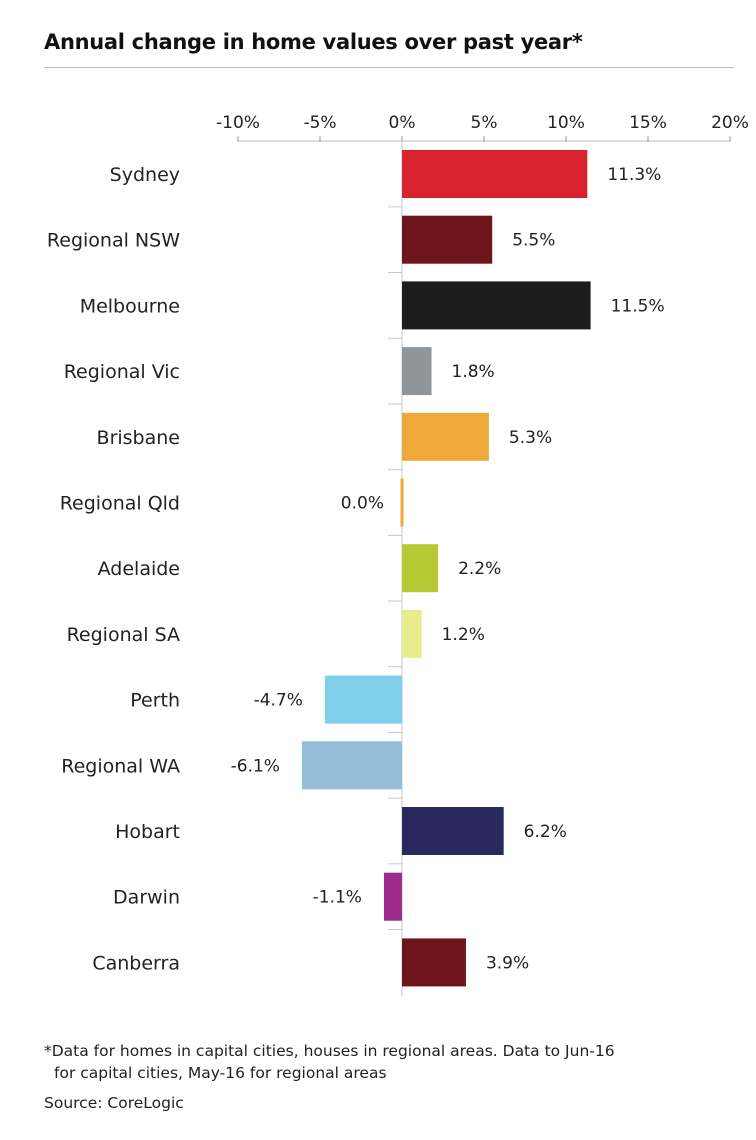  Describe the element at coordinates (634, 175) in the screenshot. I see `value-label: 11.3%` at that location.